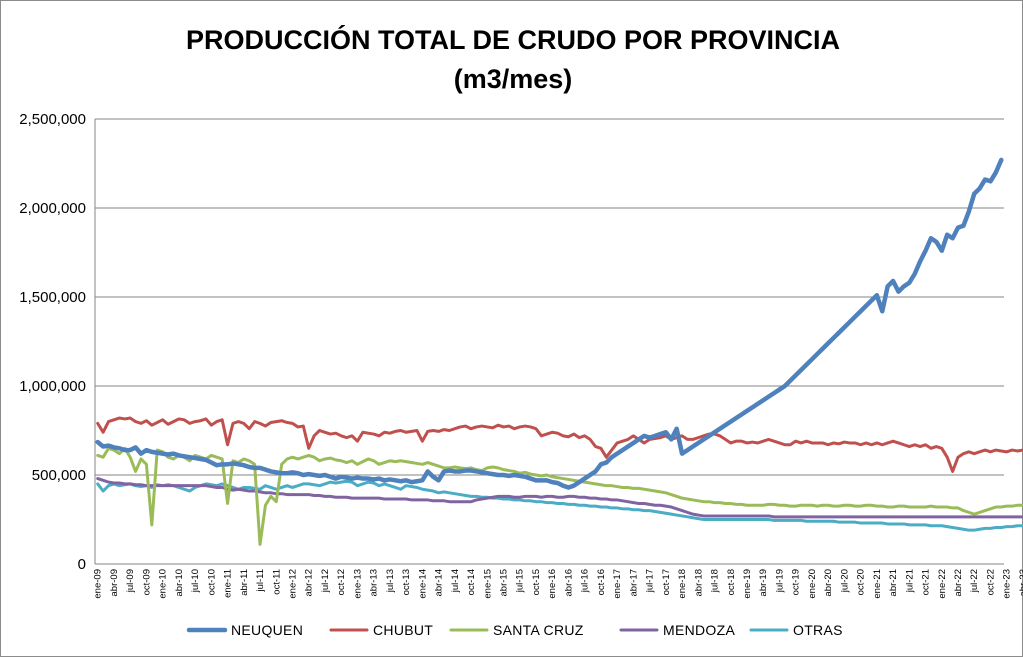 This screenshot has width=1023, height=658. What do you see at coordinates (731, 582) in the screenshot?
I see `x-tick-label: oct-18` at bounding box center [731, 582].